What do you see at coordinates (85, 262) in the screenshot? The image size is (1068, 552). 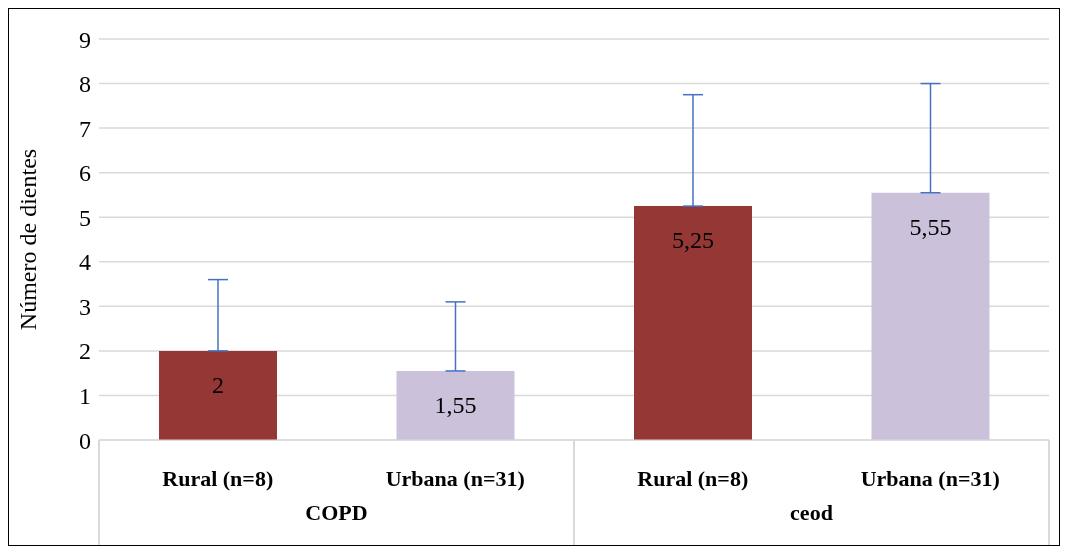 I see `y-tick-label: 4` at bounding box center [85, 262].